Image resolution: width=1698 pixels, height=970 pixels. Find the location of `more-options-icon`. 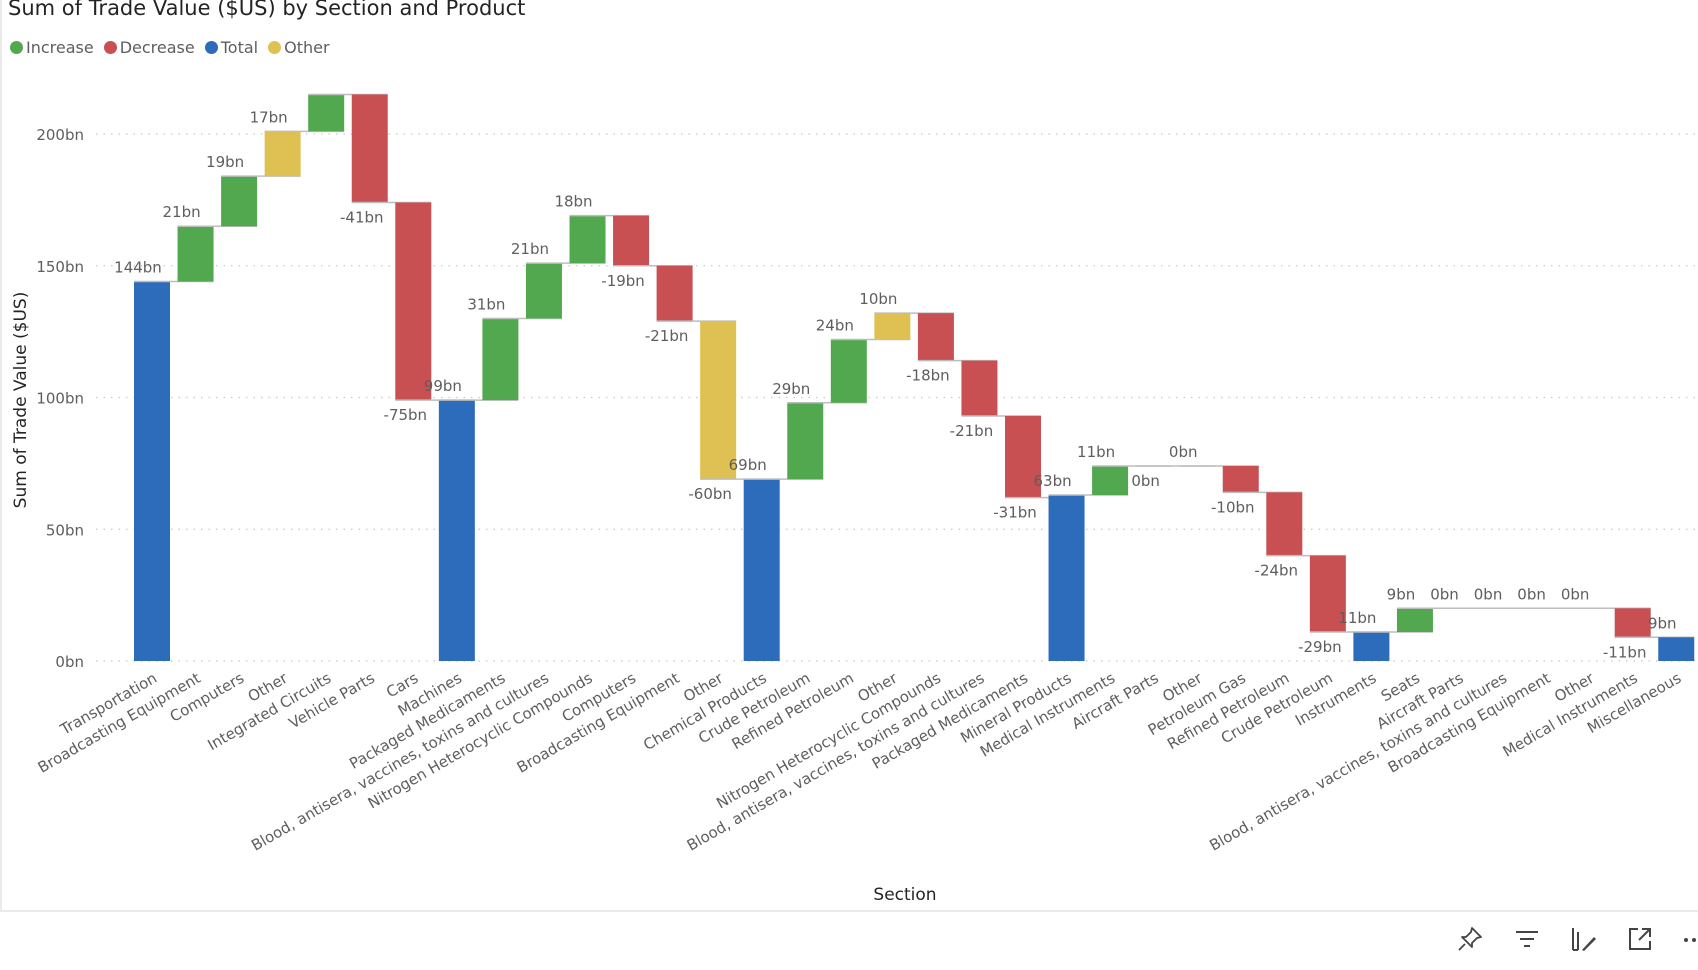

more-options-icon is located at coordinates (1689, 939).